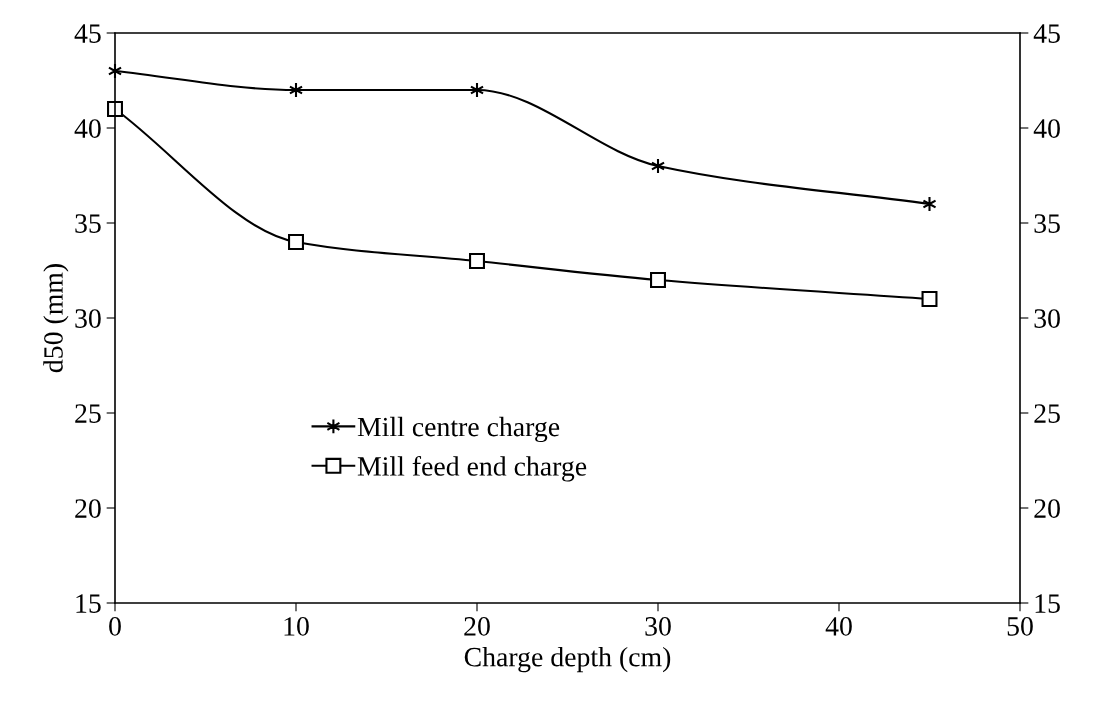 Image resolution: width=1093 pixels, height=717 pixels. Describe the element at coordinates (87, 128) in the screenshot. I see `y-tick-label: 40` at that location.